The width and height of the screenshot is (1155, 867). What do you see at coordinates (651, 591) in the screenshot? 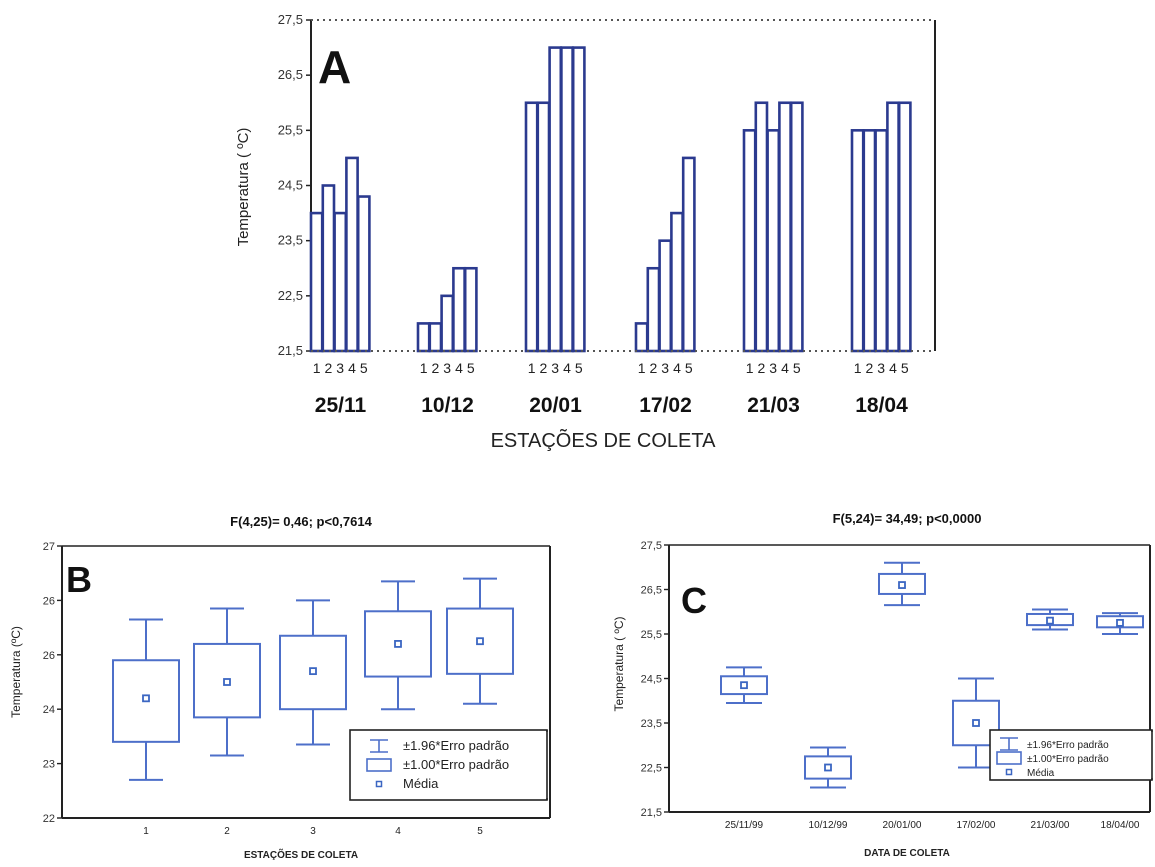
I see `panel-c-y-tick-label: 26,5` at bounding box center [651, 591].